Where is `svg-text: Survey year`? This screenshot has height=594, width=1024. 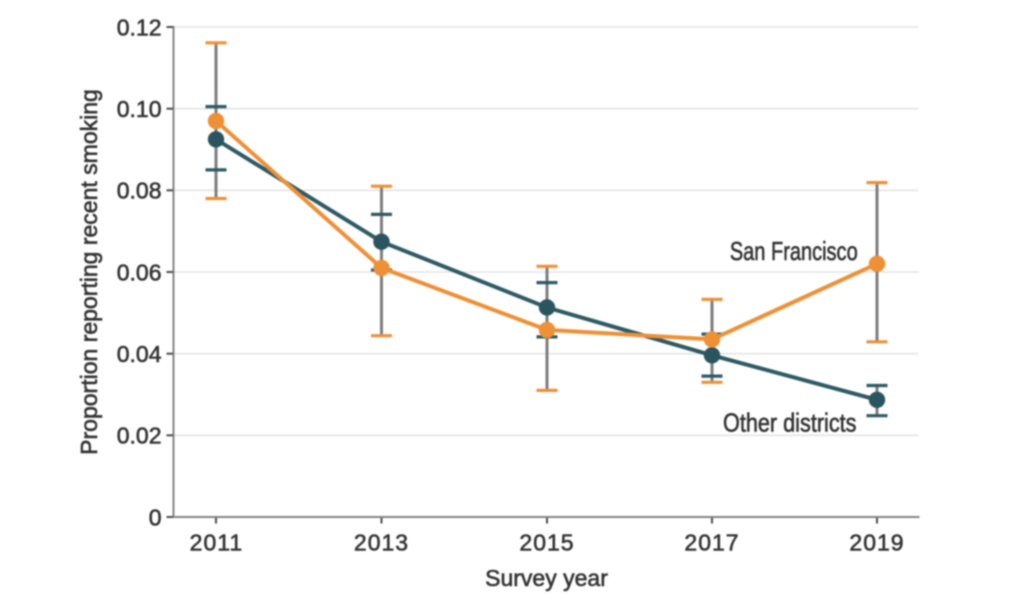 svg-text: Survey year is located at coordinates (546, 578).